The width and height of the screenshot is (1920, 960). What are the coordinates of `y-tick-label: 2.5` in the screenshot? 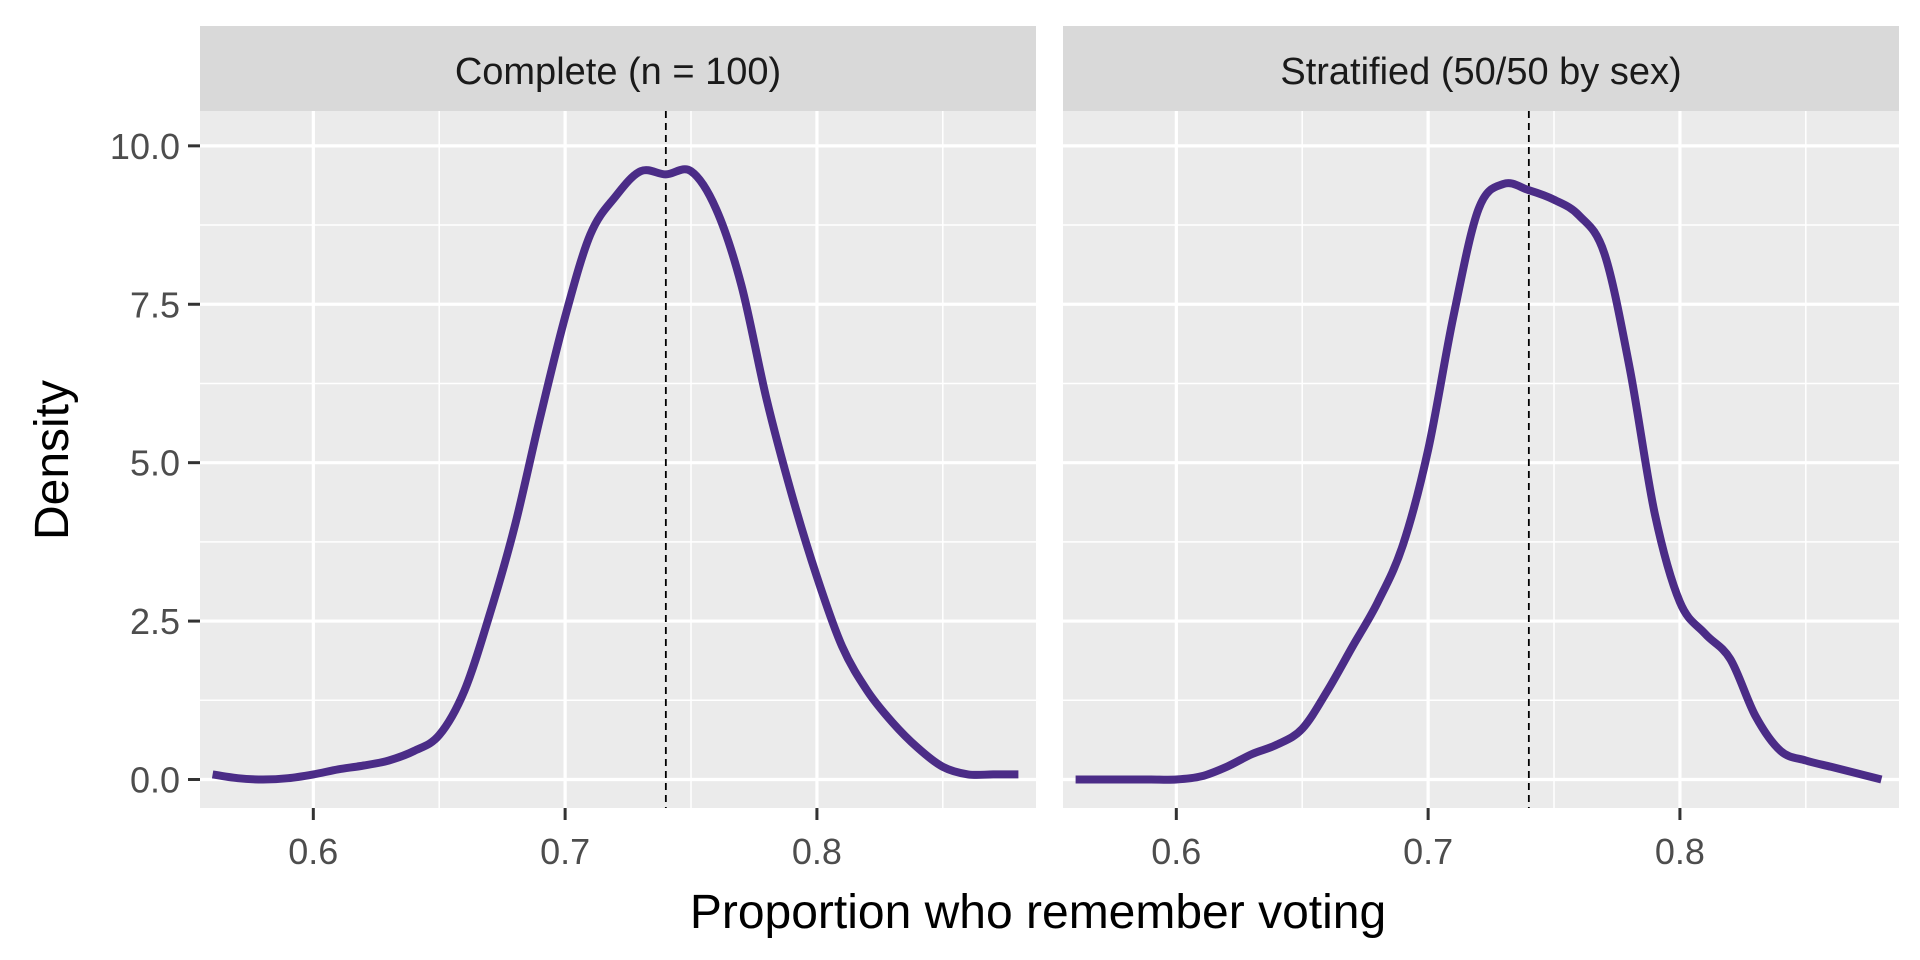 It's located at (155, 621).